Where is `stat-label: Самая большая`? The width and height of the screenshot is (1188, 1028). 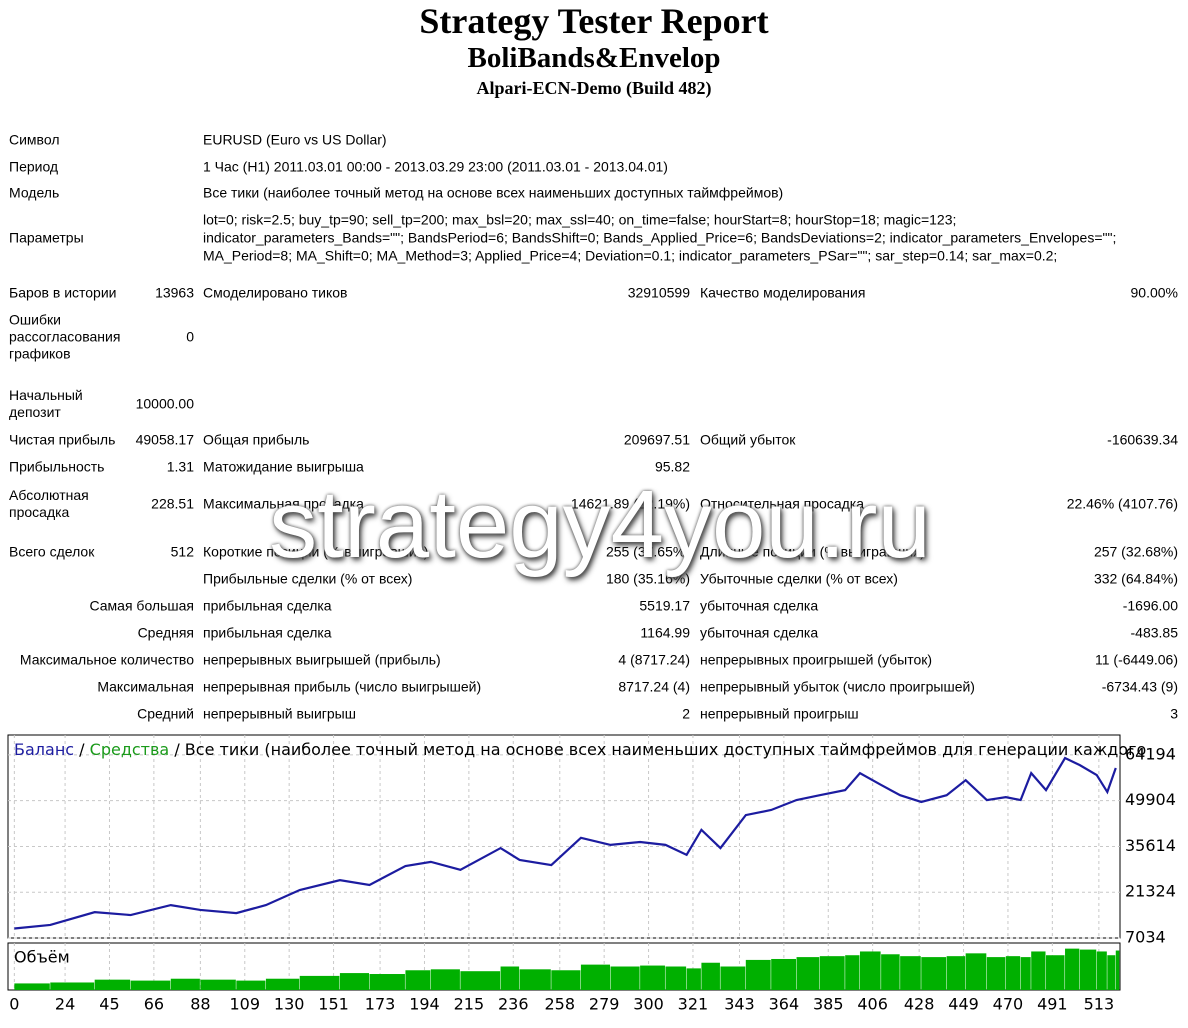
stat-label: Самая большая is located at coordinates (142, 605).